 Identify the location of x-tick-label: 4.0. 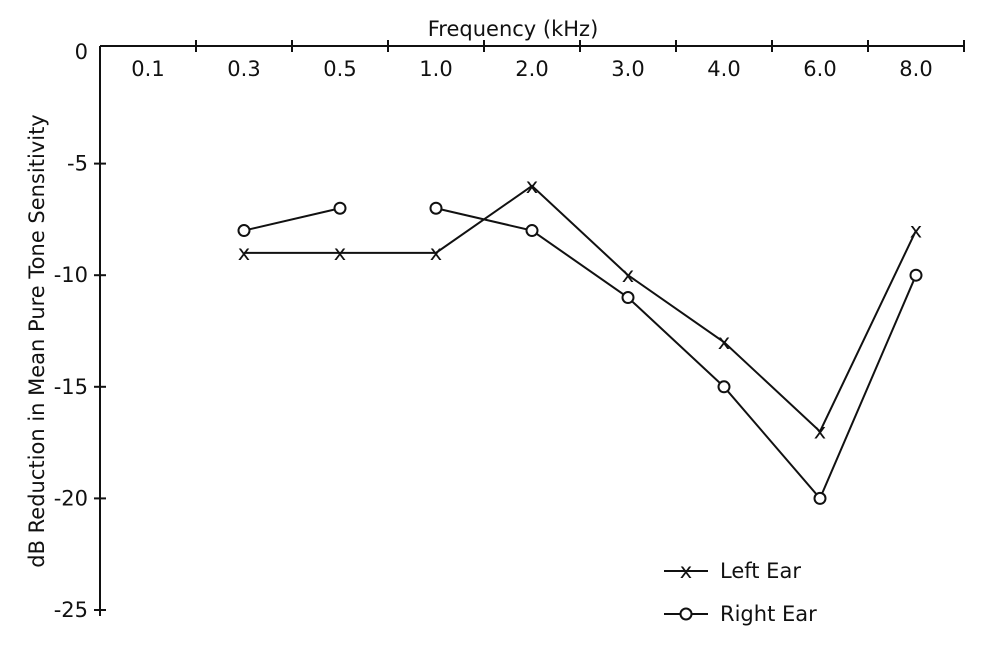
(723, 69).